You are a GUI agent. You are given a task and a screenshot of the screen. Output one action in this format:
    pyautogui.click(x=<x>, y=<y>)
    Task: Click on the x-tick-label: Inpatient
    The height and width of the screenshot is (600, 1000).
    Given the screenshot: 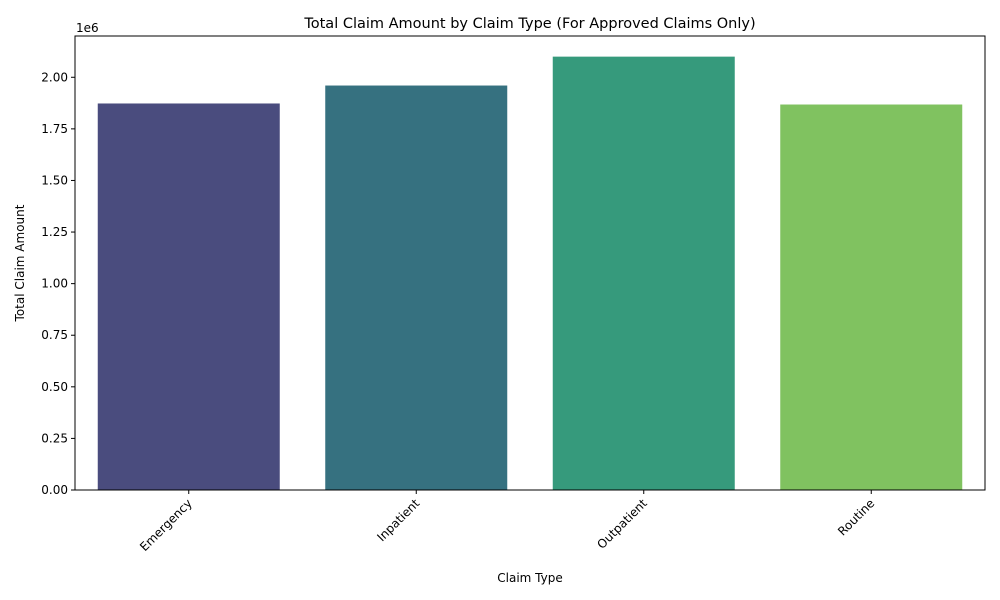 What is the action you would take?
    pyautogui.click(x=398, y=520)
    